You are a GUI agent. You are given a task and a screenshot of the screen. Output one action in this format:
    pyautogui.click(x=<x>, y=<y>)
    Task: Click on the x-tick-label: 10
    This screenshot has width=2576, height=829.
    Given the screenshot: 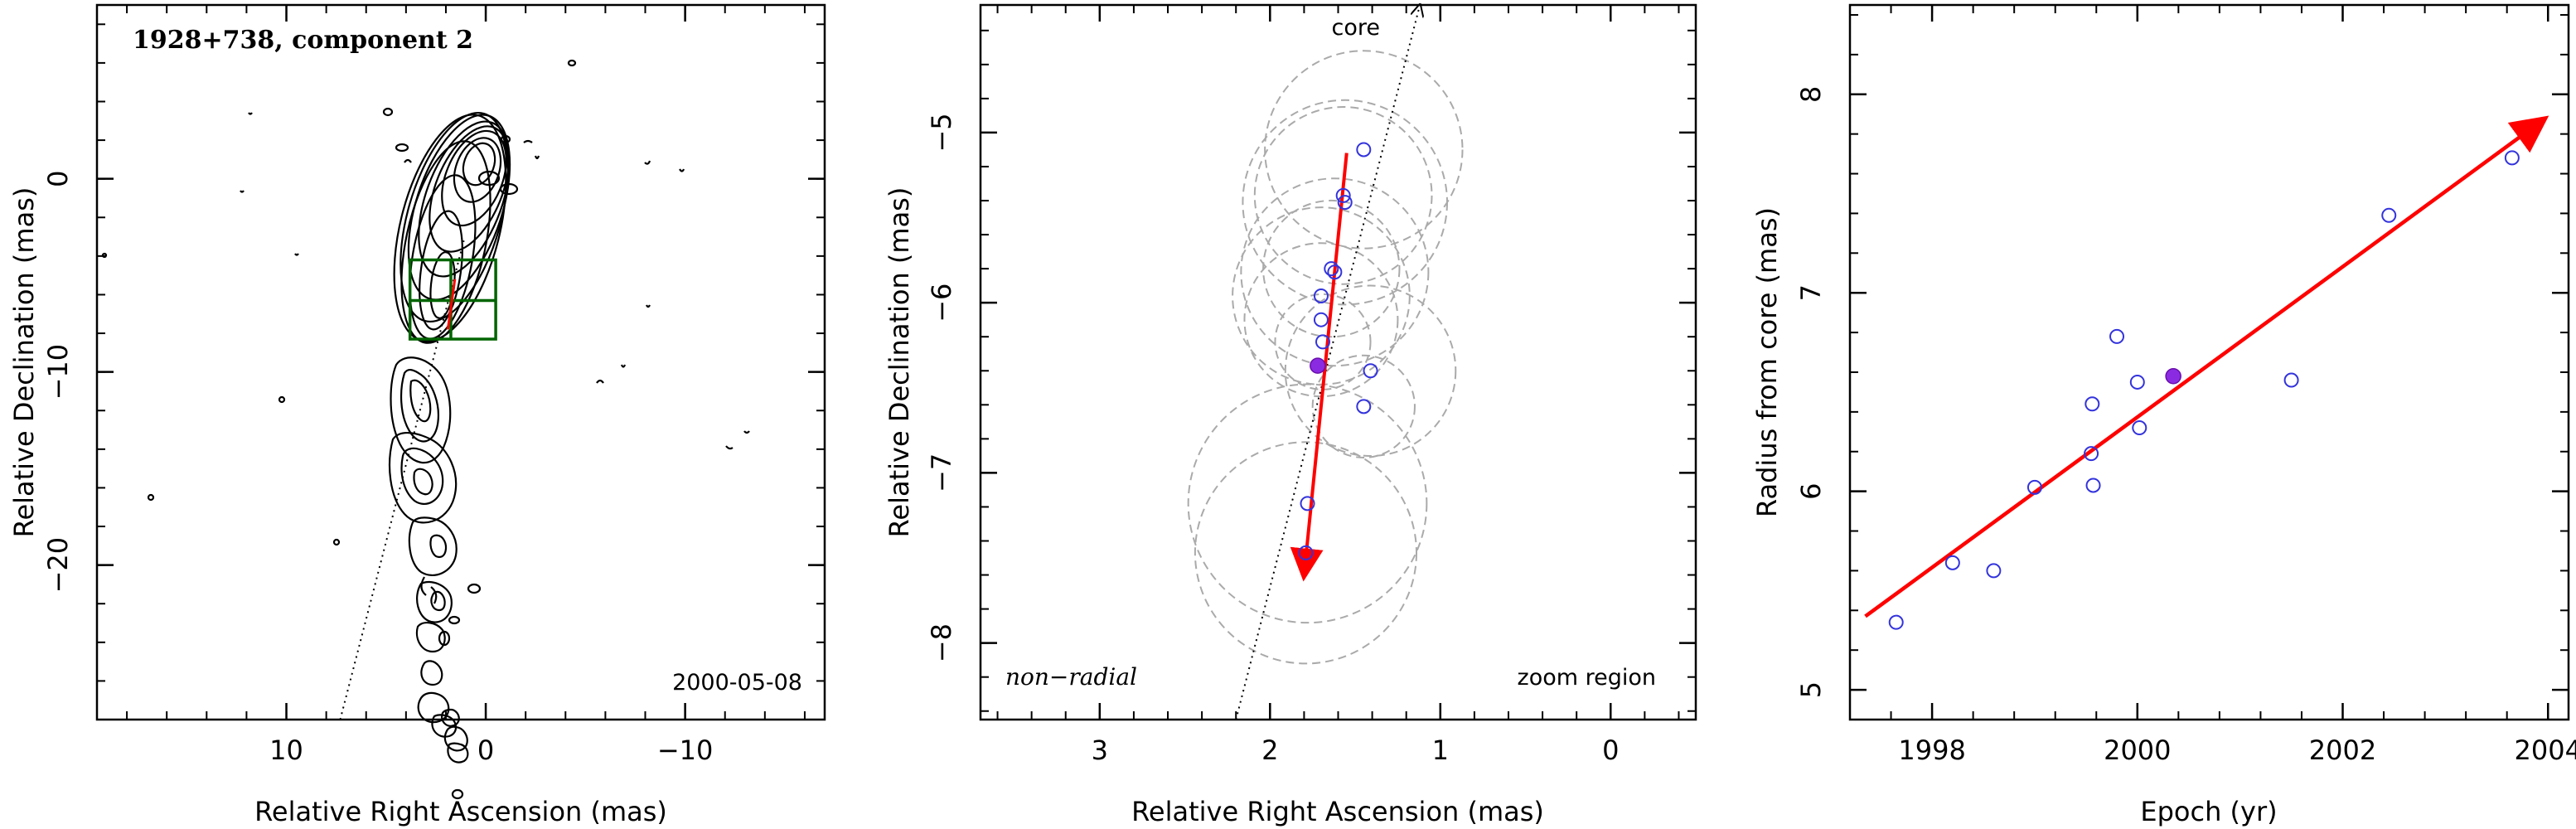 What is the action you would take?
    pyautogui.click(x=286, y=750)
    